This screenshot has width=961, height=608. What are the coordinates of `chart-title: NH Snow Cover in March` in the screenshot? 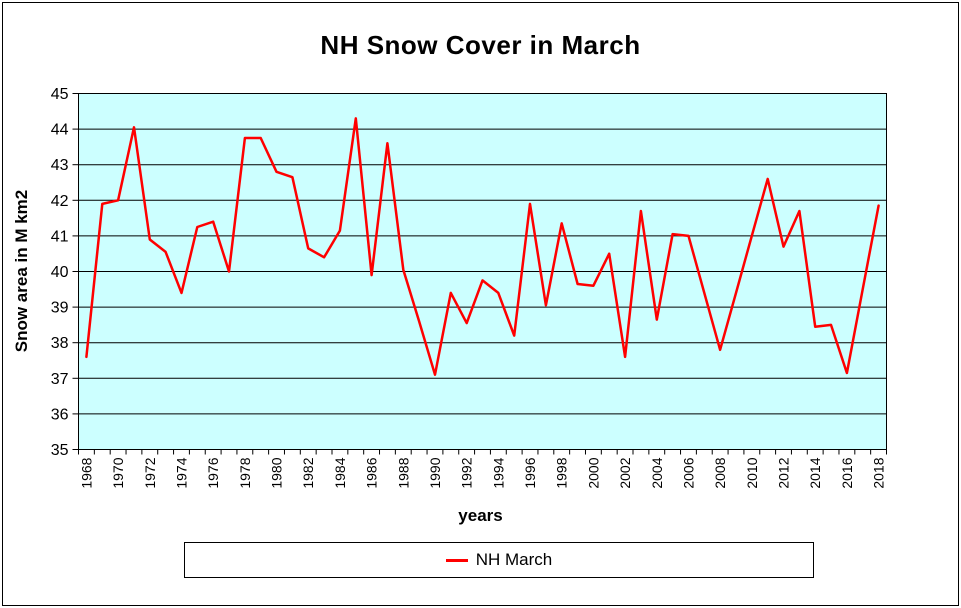 It's located at (480, 45).